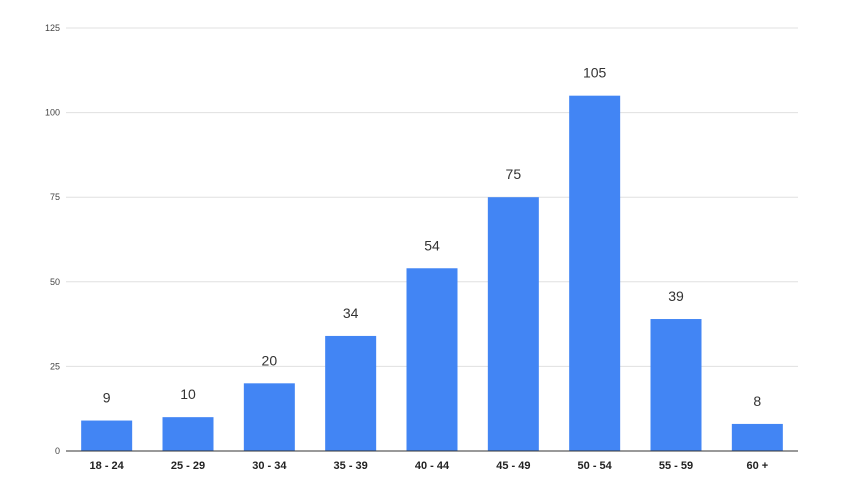 The height and width of the screenshot is (492, 857). What do you see at coordinates (595, 466) in the screenshot?
I see `x-tick-label: 50 - 54` at bounding box center [595, 466].